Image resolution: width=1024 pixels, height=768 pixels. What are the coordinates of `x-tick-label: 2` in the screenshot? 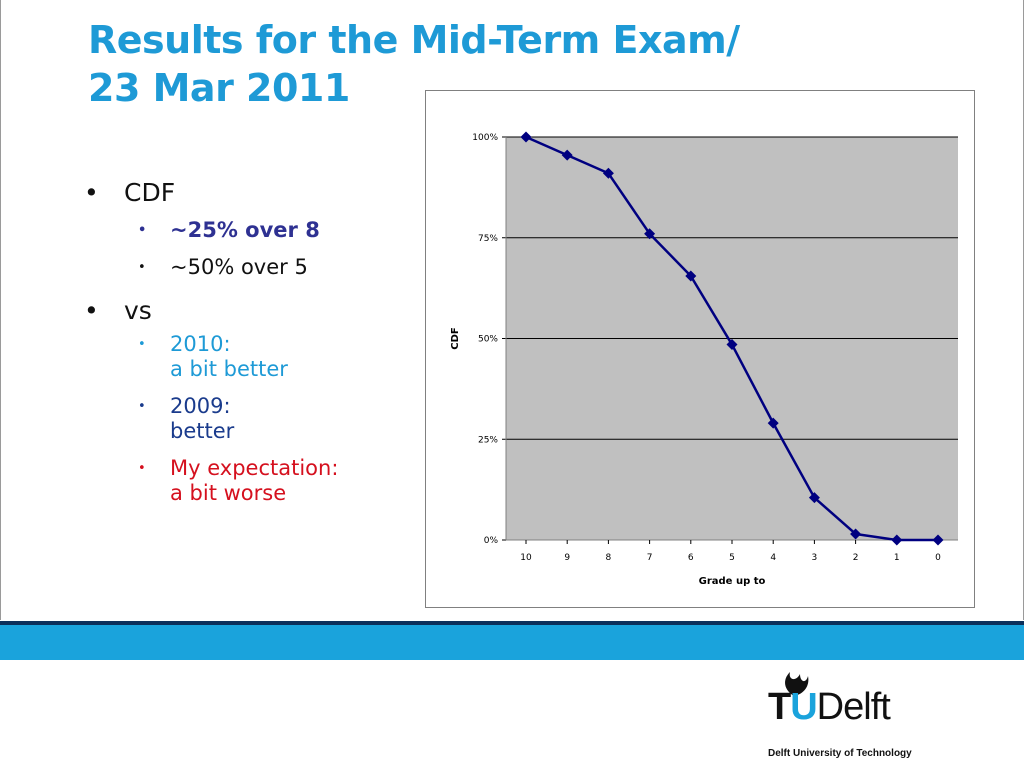 It's located at (856, 558).